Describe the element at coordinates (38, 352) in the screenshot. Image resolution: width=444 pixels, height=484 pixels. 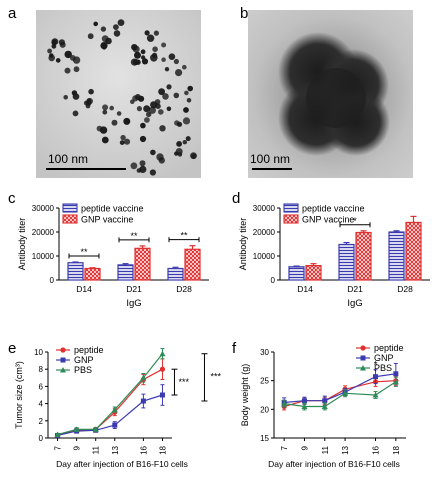
I see `y-tick-label: 10` at that location.